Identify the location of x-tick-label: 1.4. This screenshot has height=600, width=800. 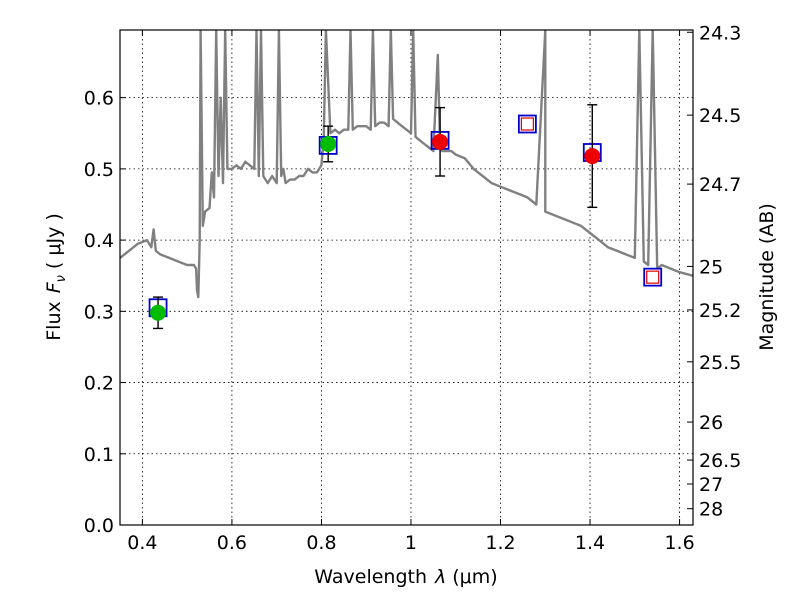
(590, 543).